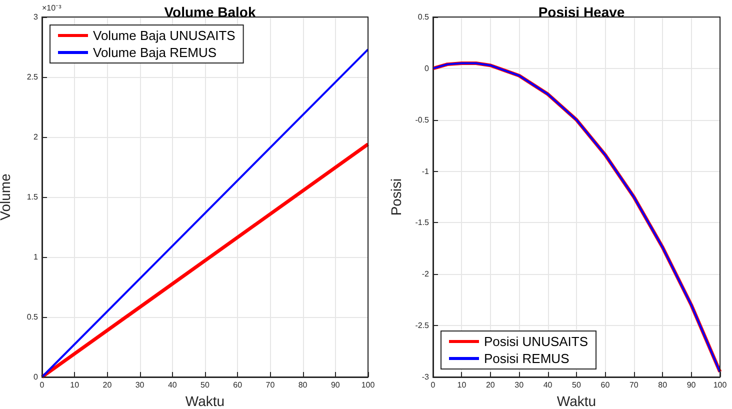 This screenshot has height=409, width=732. What do you see at coordinates (6, 196) in the screenshot?
I see `y-axis-title: Volume` at bounding box center [6, 196].